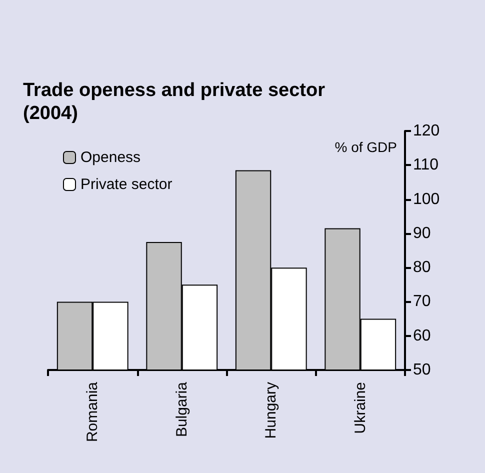 This screenshot has height=473, width=485. Describe the element at coordinates (422, 267) in the screenshot. I see `y-tick-label: 80` at that location.